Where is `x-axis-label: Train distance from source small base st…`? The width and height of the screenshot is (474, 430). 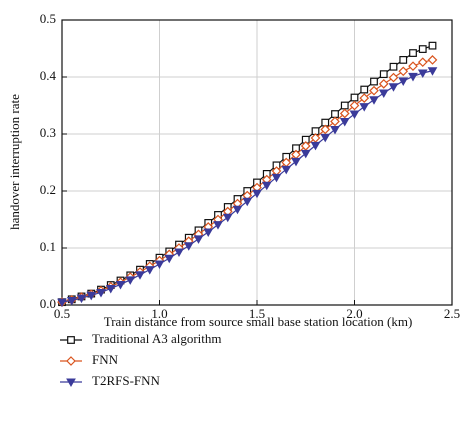
x-axis-label: Train distance from source small base st… is located at coordinates (258, 321).